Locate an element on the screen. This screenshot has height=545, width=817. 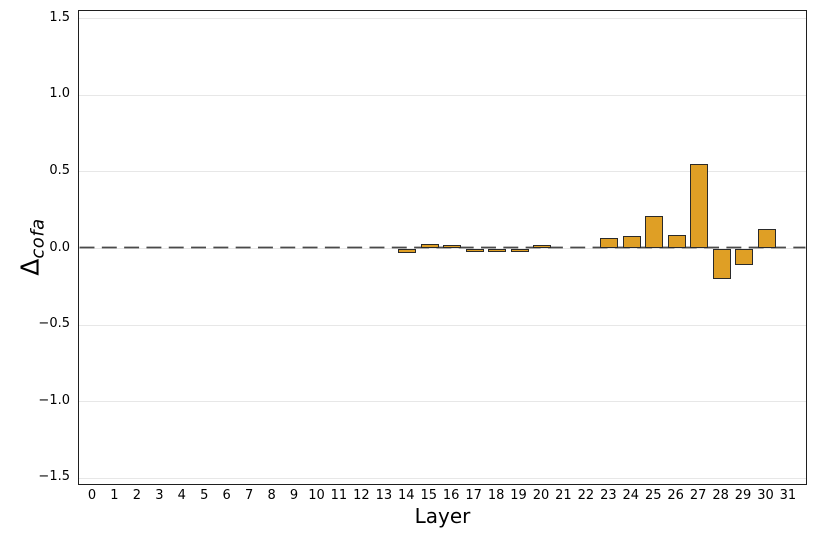
x-tick-label-31: 31 is located at coordinates (788, 495).